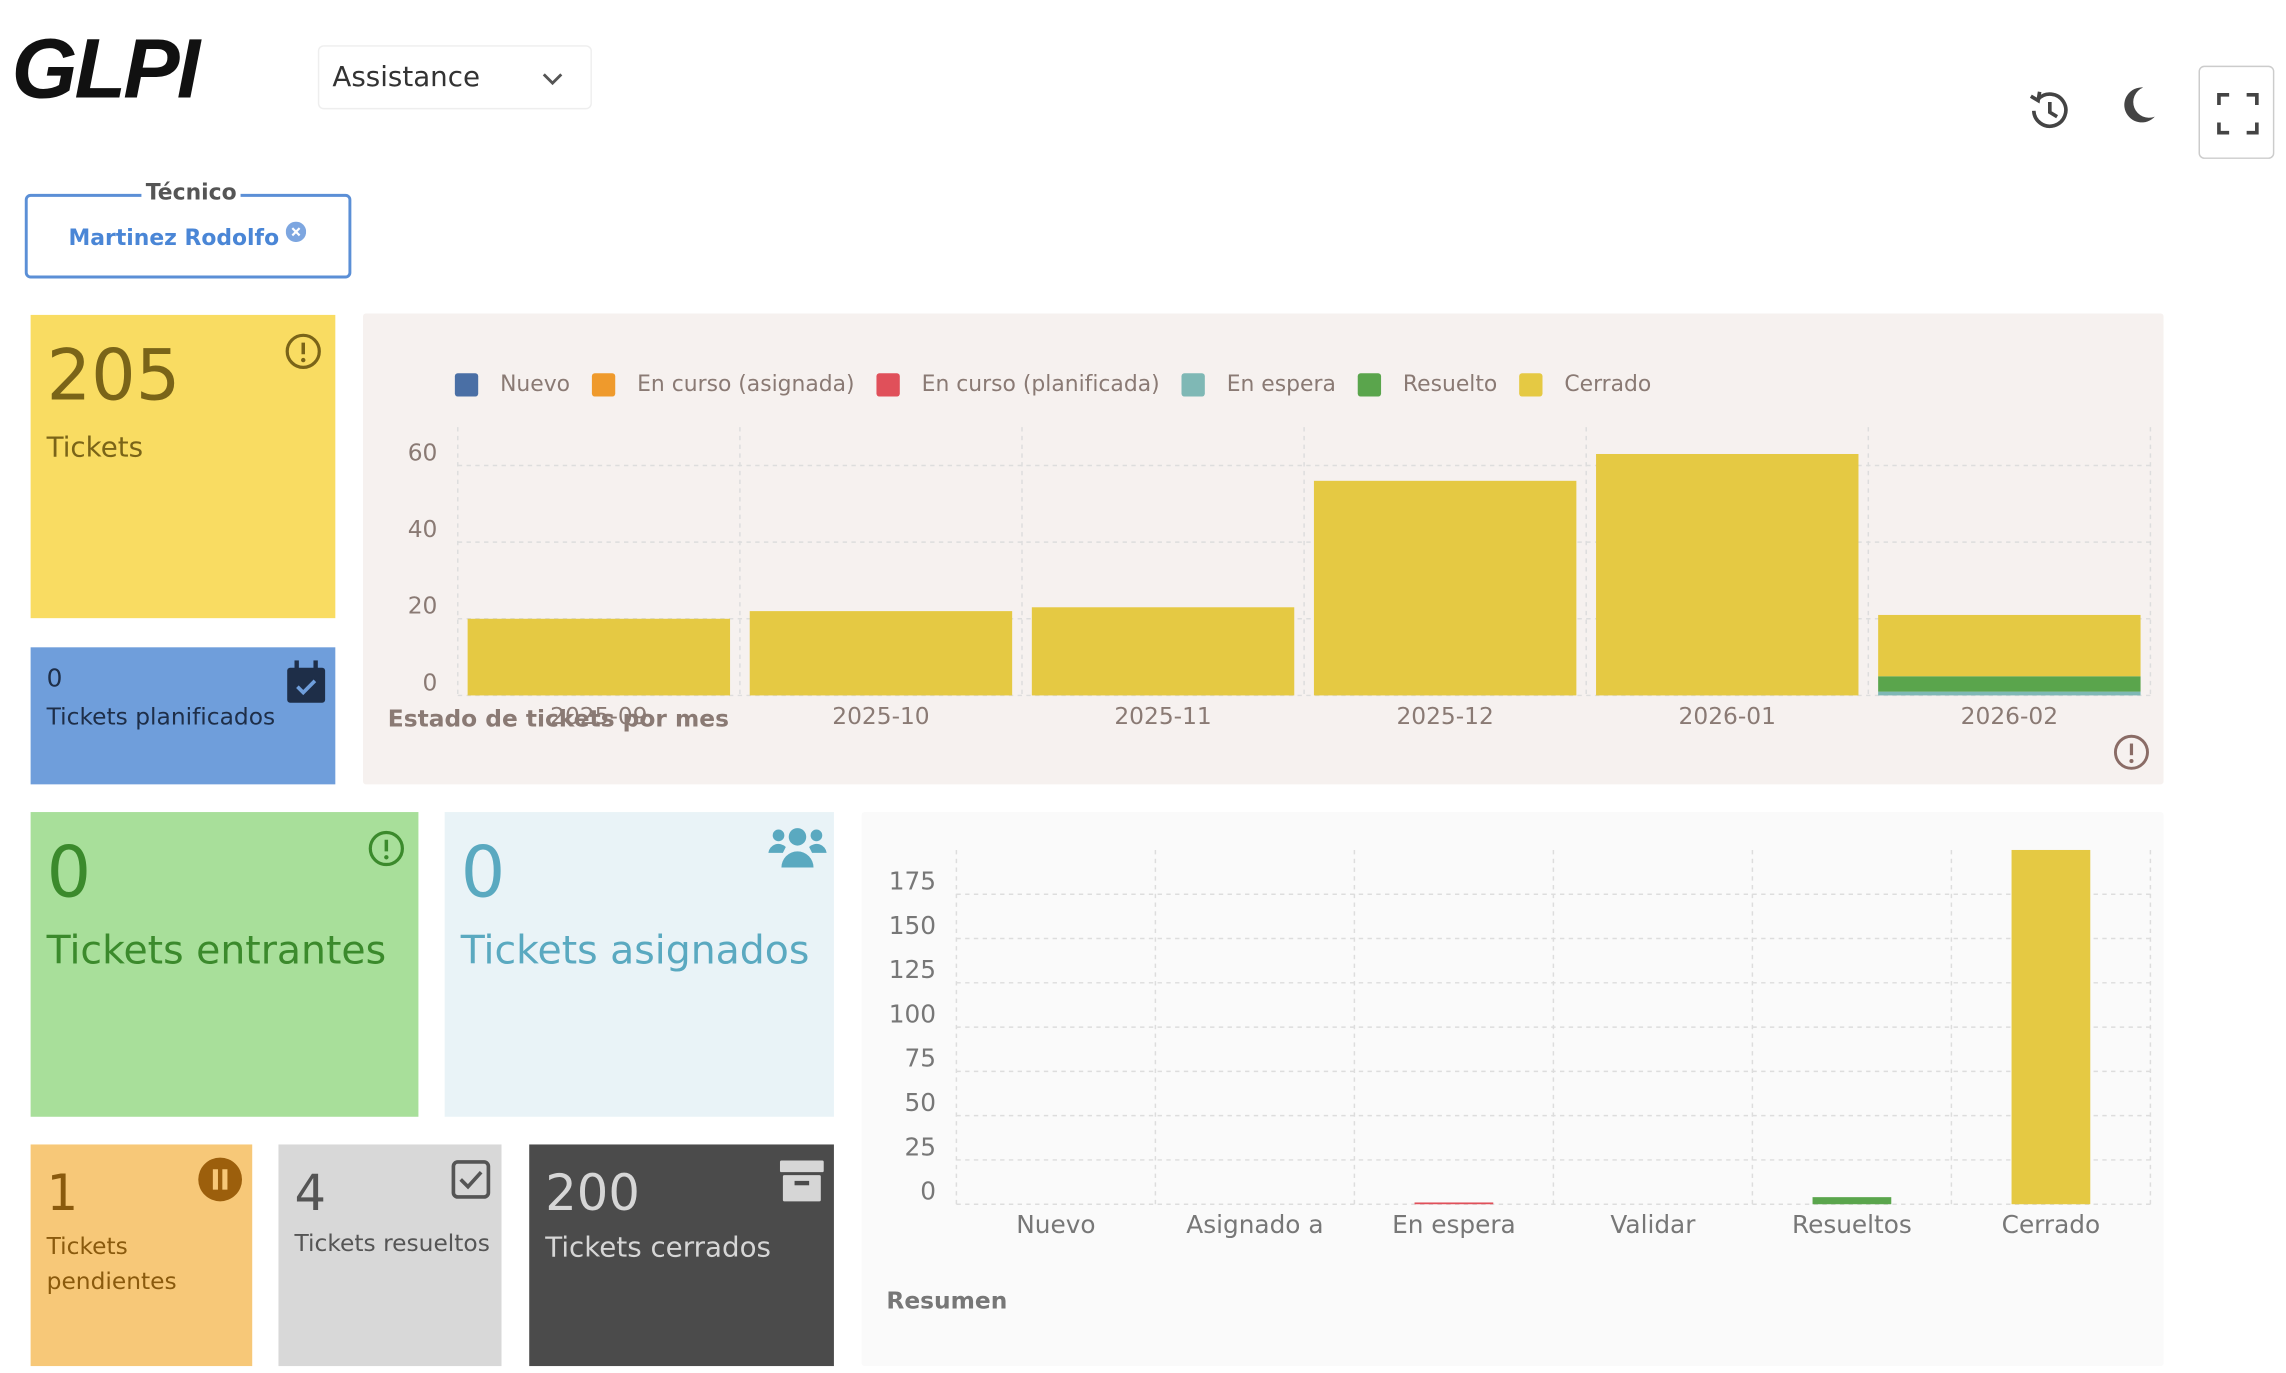  I want to click on card-closed: 200 Tickets cerrados, so click(681, 1255).